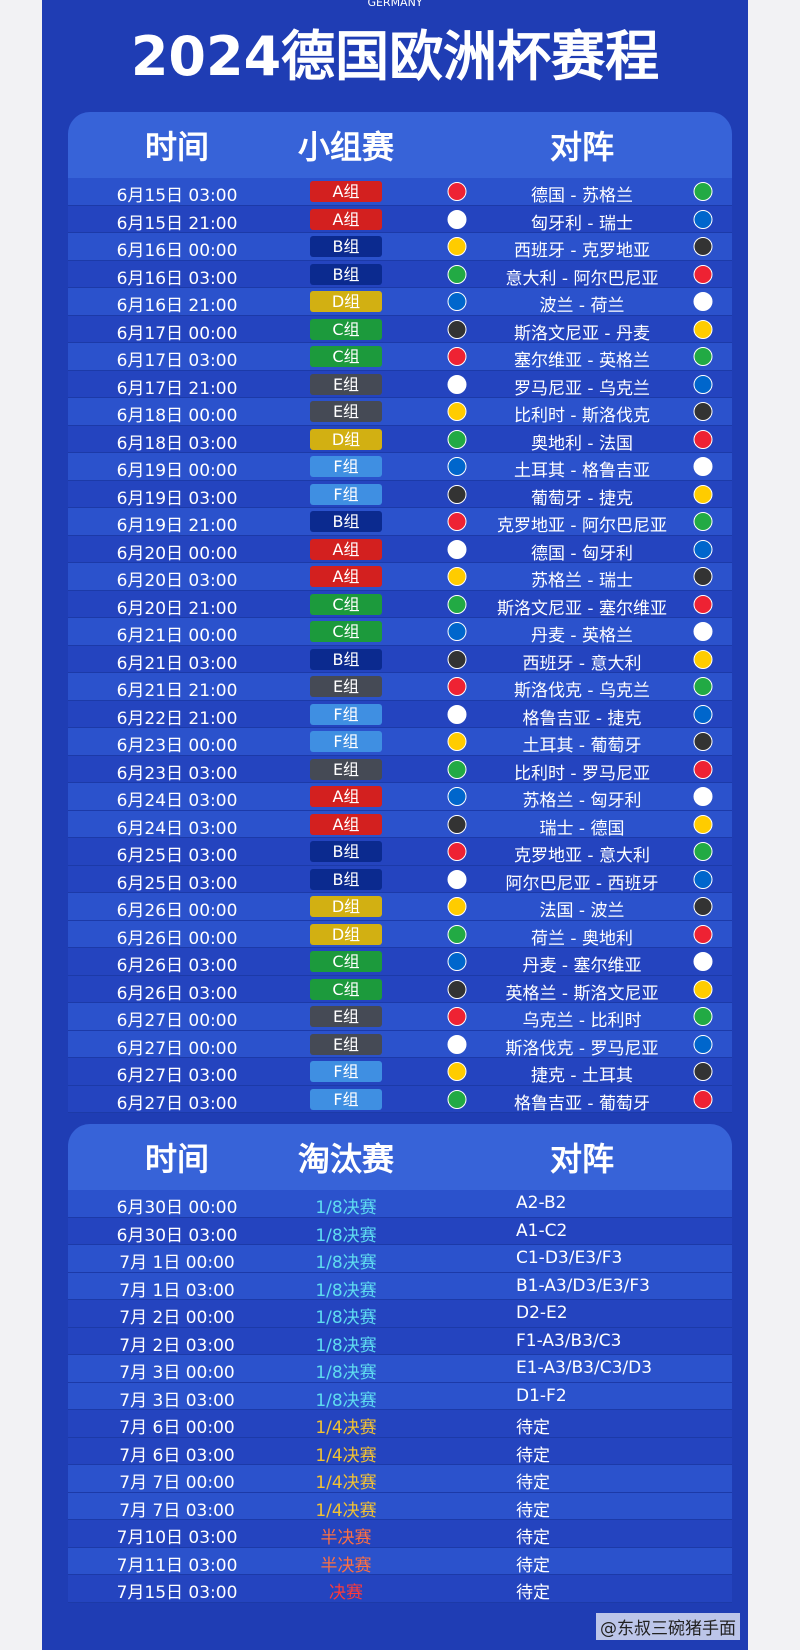 Image resolution: width=800 pixels, height=1650 pixels. What do you see at coordinates (177, 1400) in the screenshot?
I see `match-time: 7月 3日 03:00` at bounding box center [177, 1400].